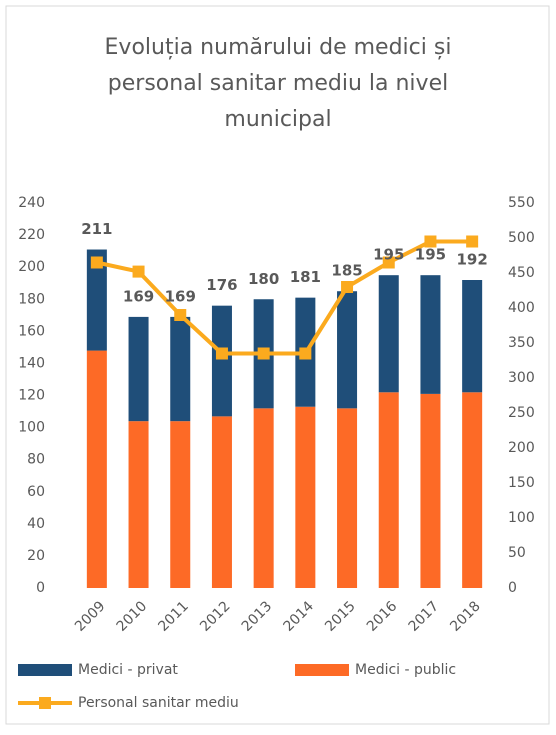 The image size is (556, 735). I want to click on legend-label: Medici - privat, so click(128, 670).